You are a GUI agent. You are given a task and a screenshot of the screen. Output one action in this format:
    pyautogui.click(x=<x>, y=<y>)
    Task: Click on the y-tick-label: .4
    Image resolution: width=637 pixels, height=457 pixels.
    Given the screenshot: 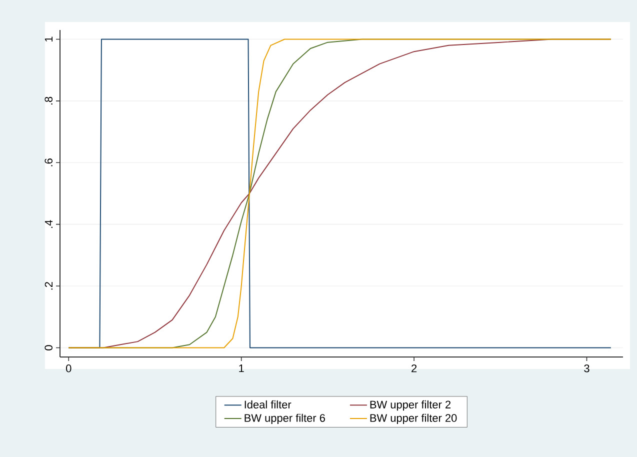 What is the action you would take?
    pyautogui.click(x=48, y=224)
    